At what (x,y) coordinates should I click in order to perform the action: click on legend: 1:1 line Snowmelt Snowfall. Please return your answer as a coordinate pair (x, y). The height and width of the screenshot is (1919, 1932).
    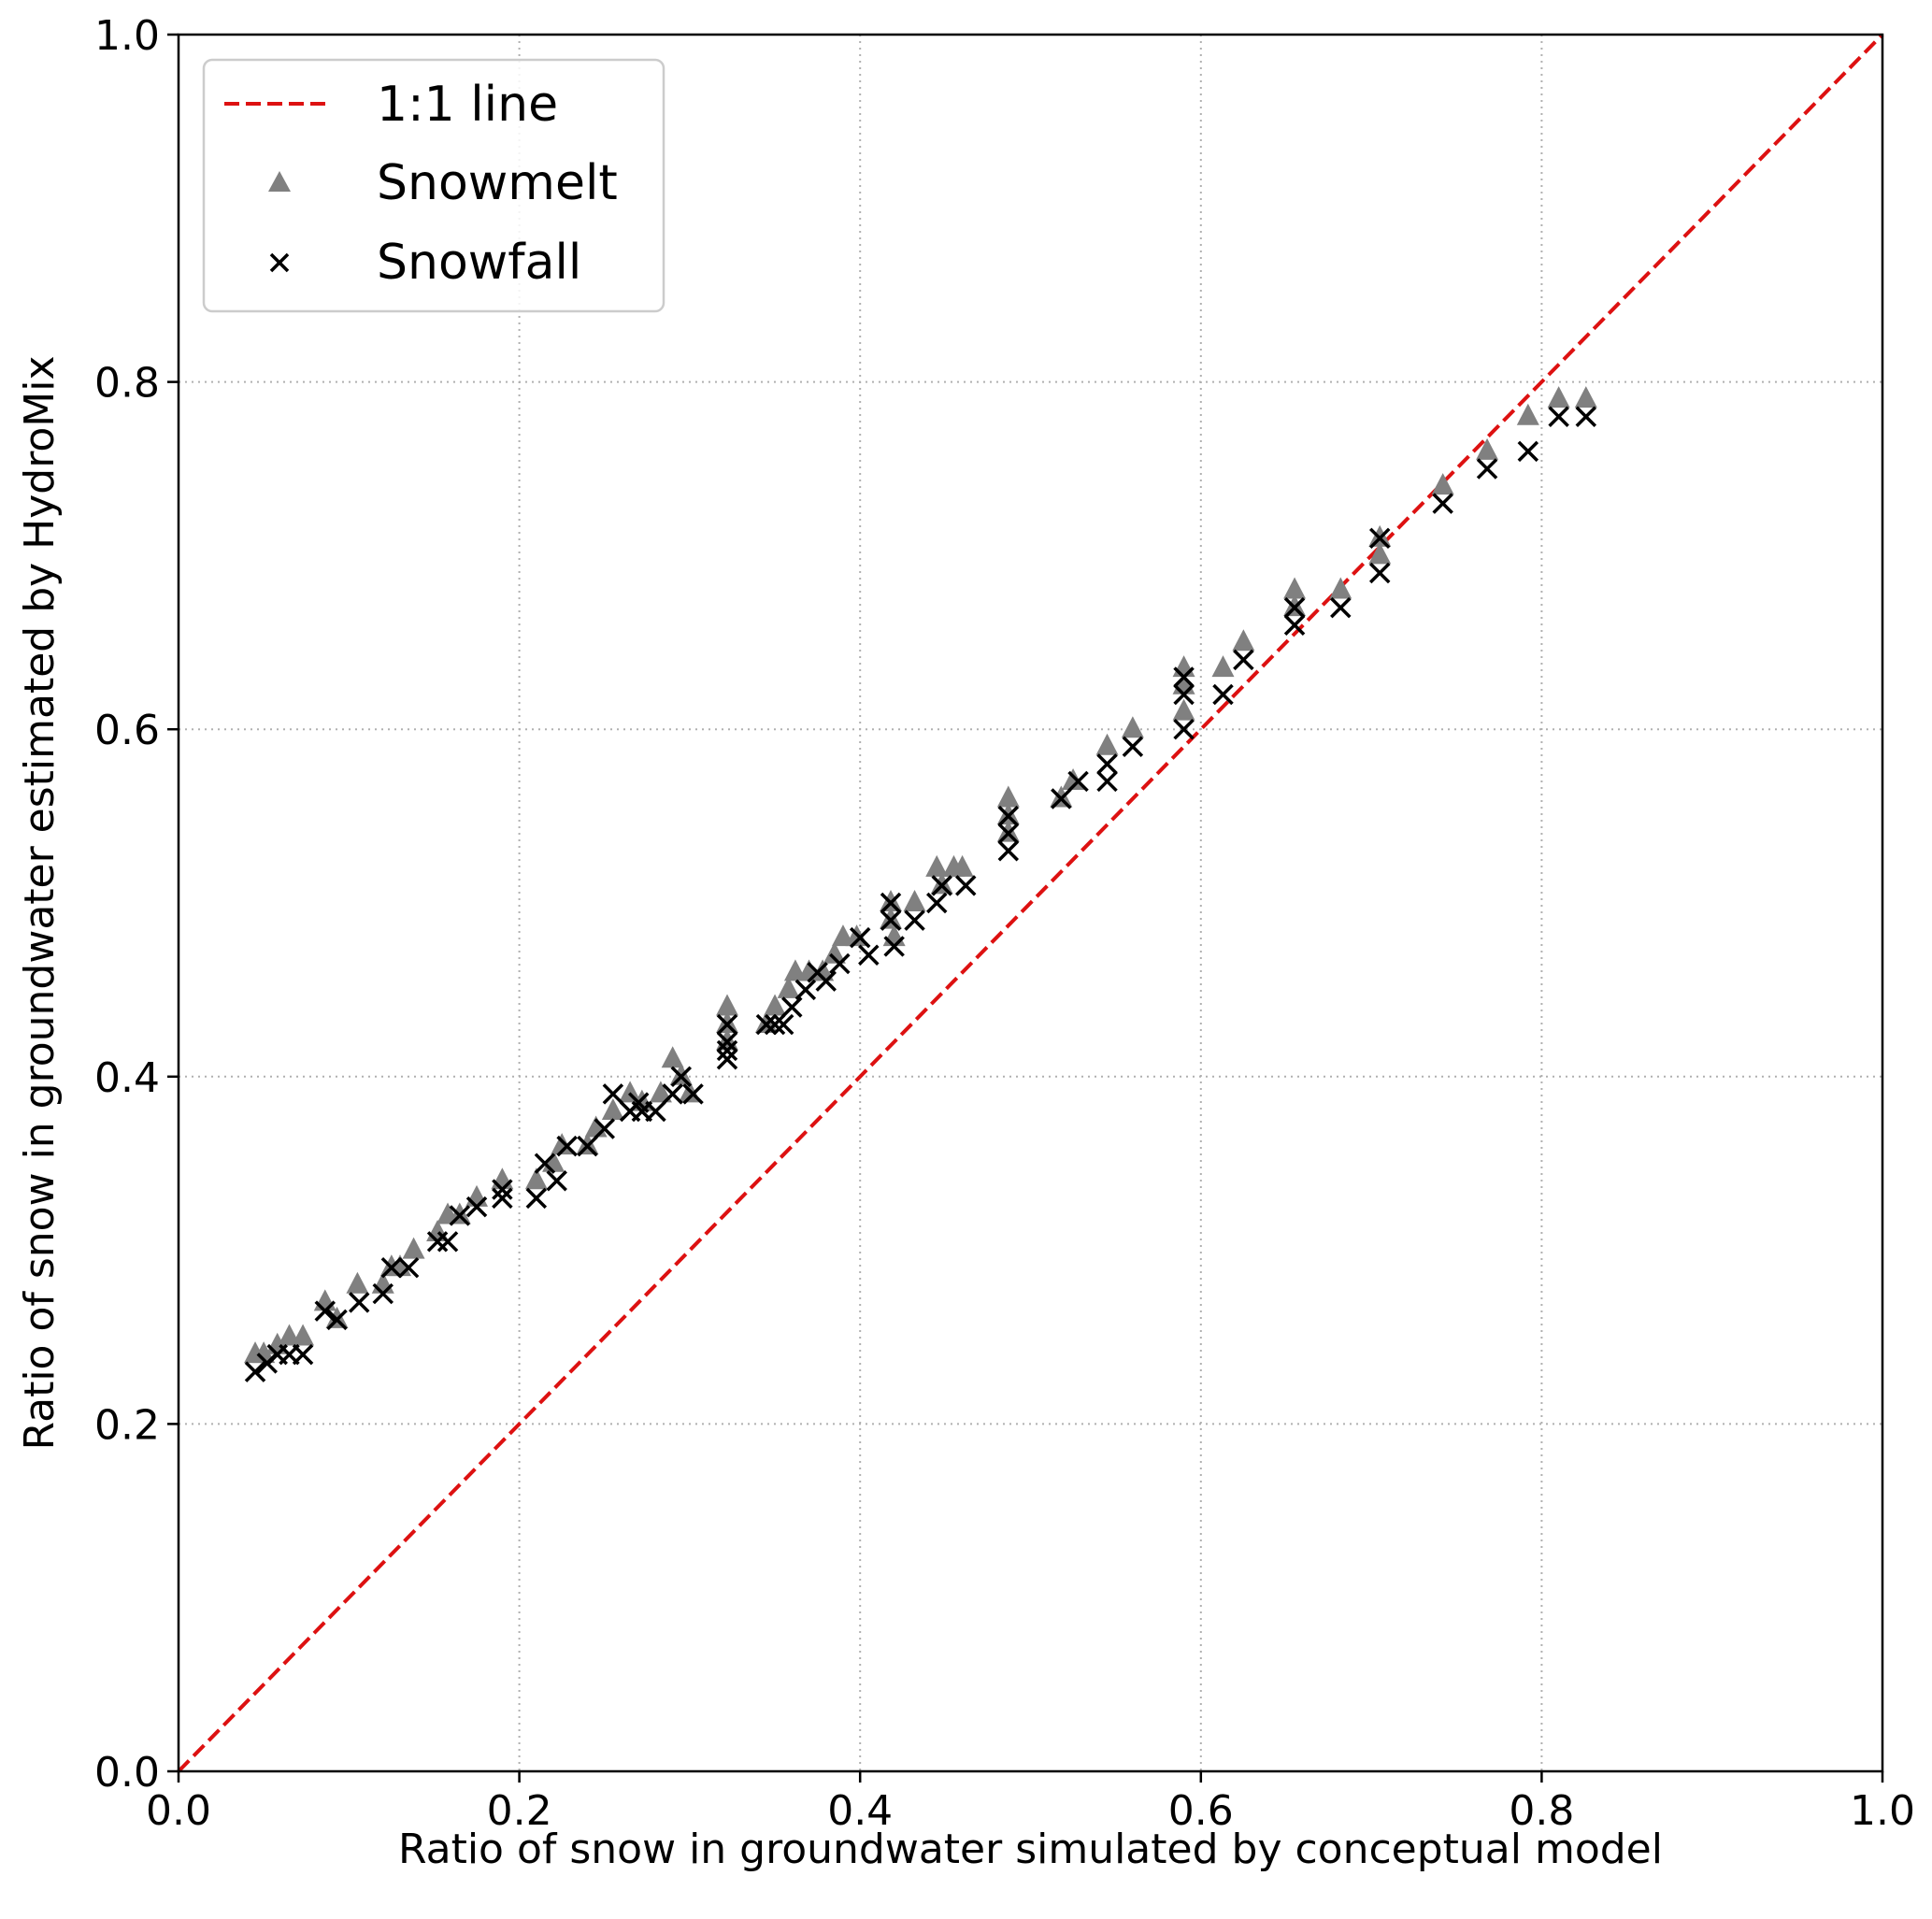
    Looking at the image, I should click on (433, 185).